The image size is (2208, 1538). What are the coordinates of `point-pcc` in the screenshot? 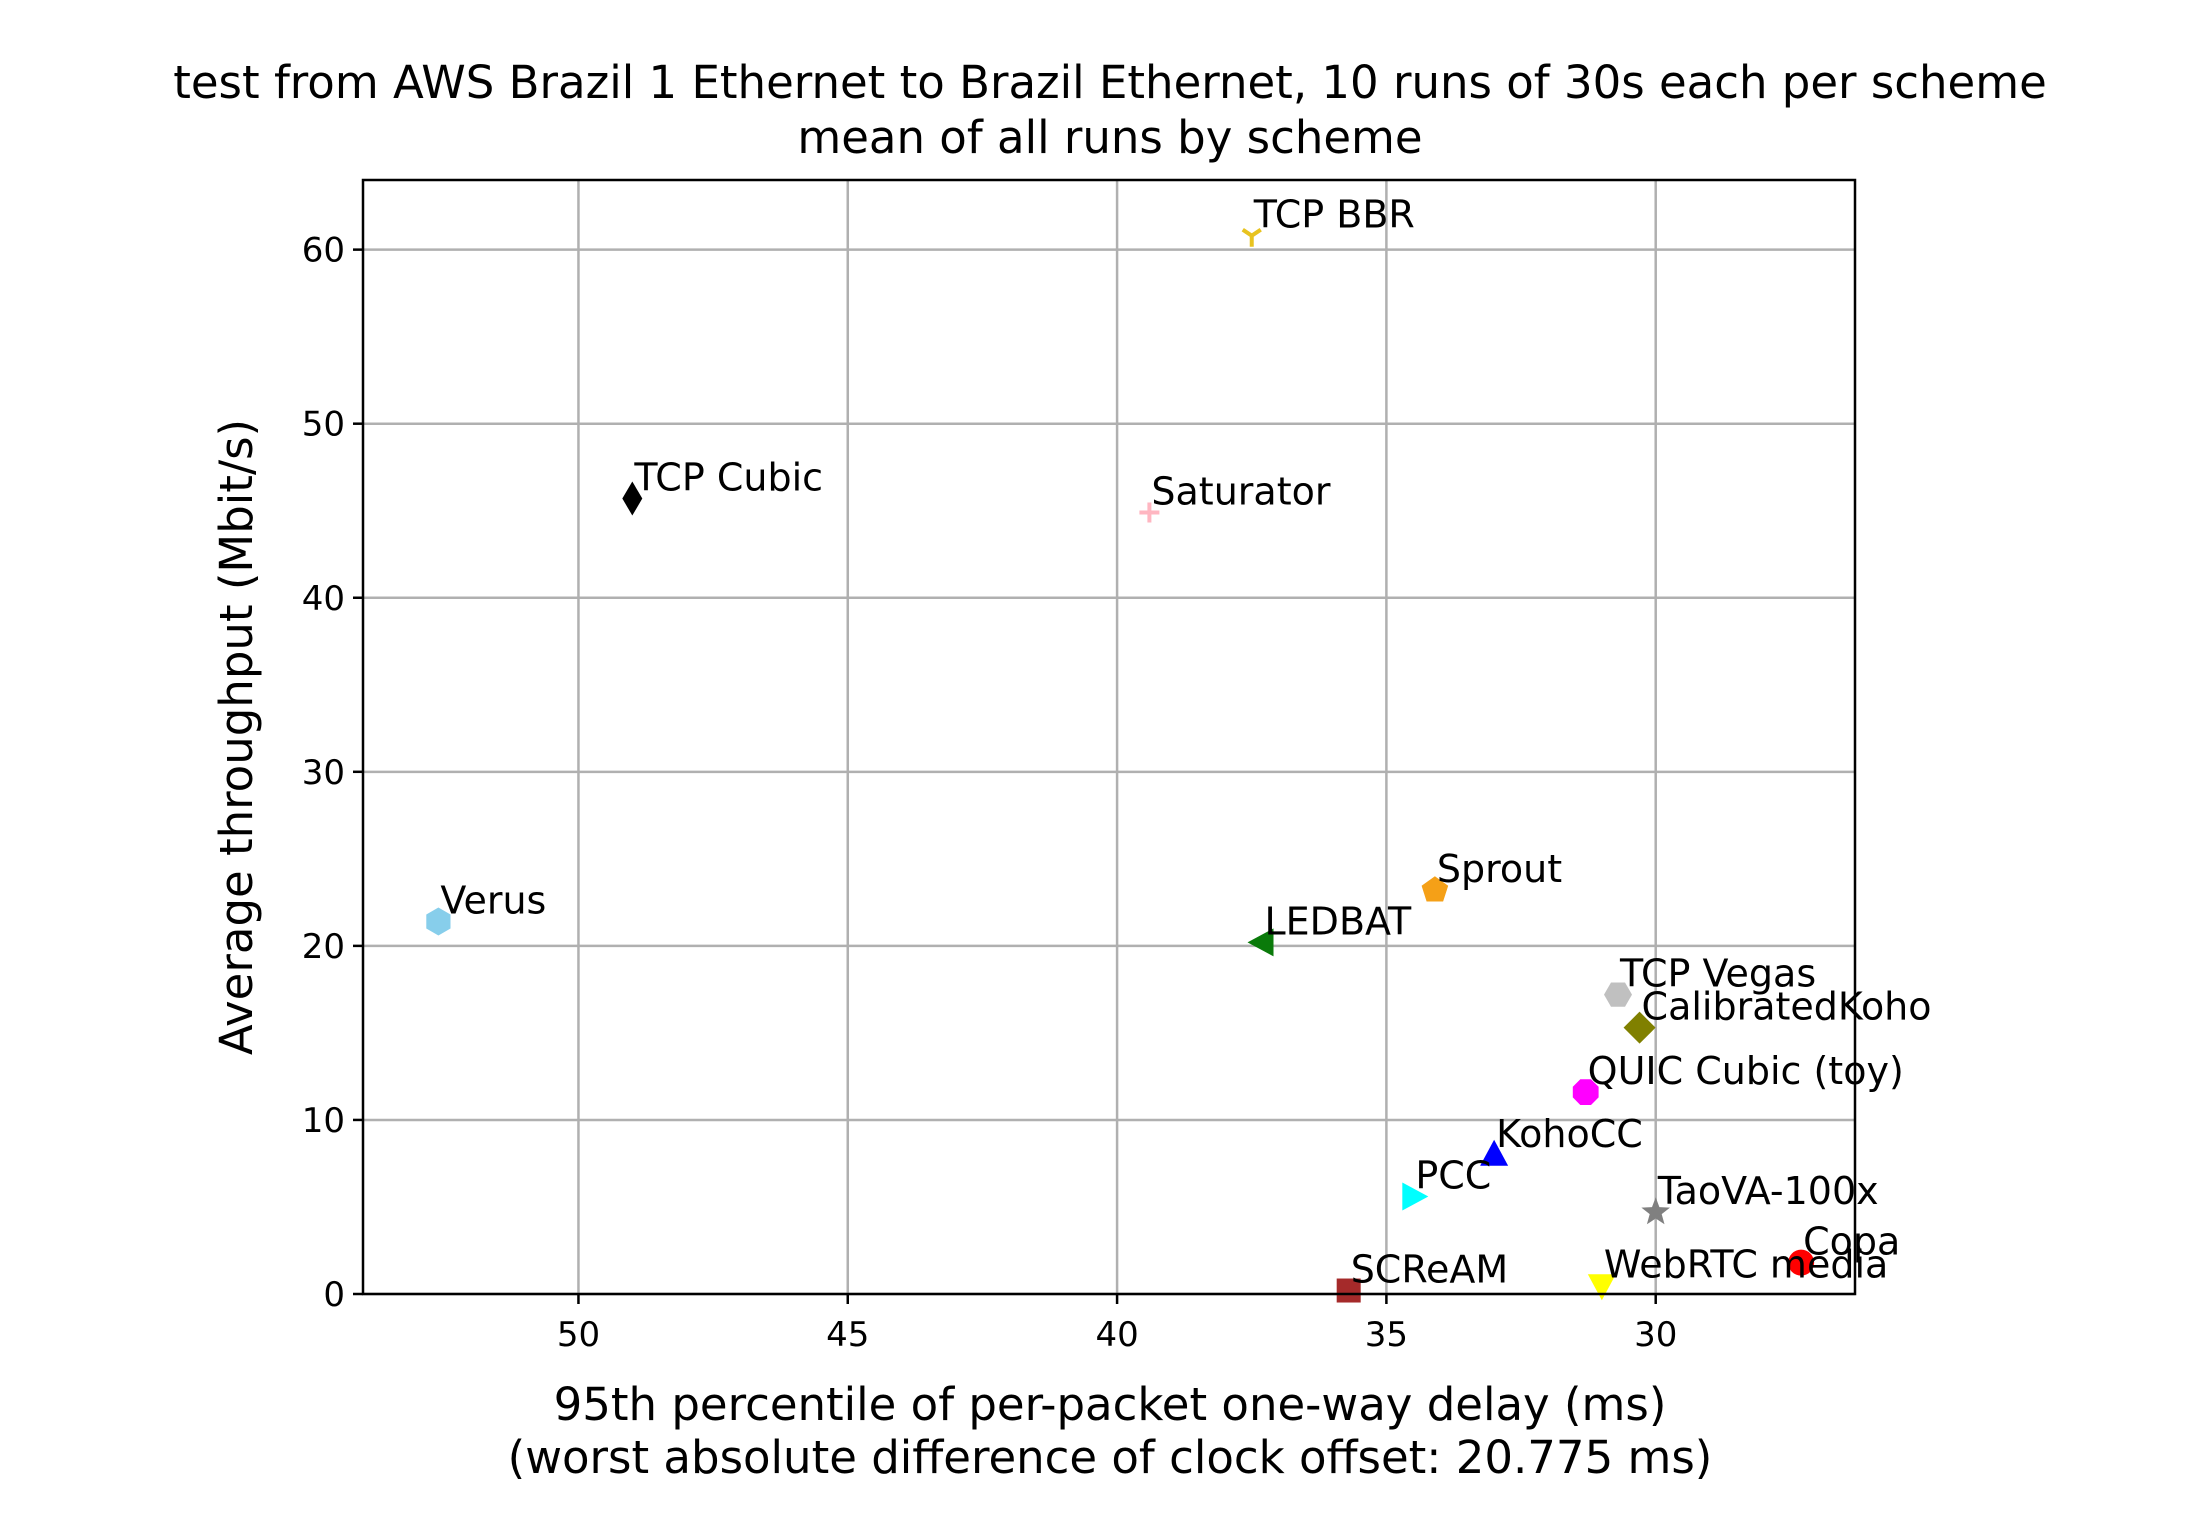 It's located at (1415, 1196).